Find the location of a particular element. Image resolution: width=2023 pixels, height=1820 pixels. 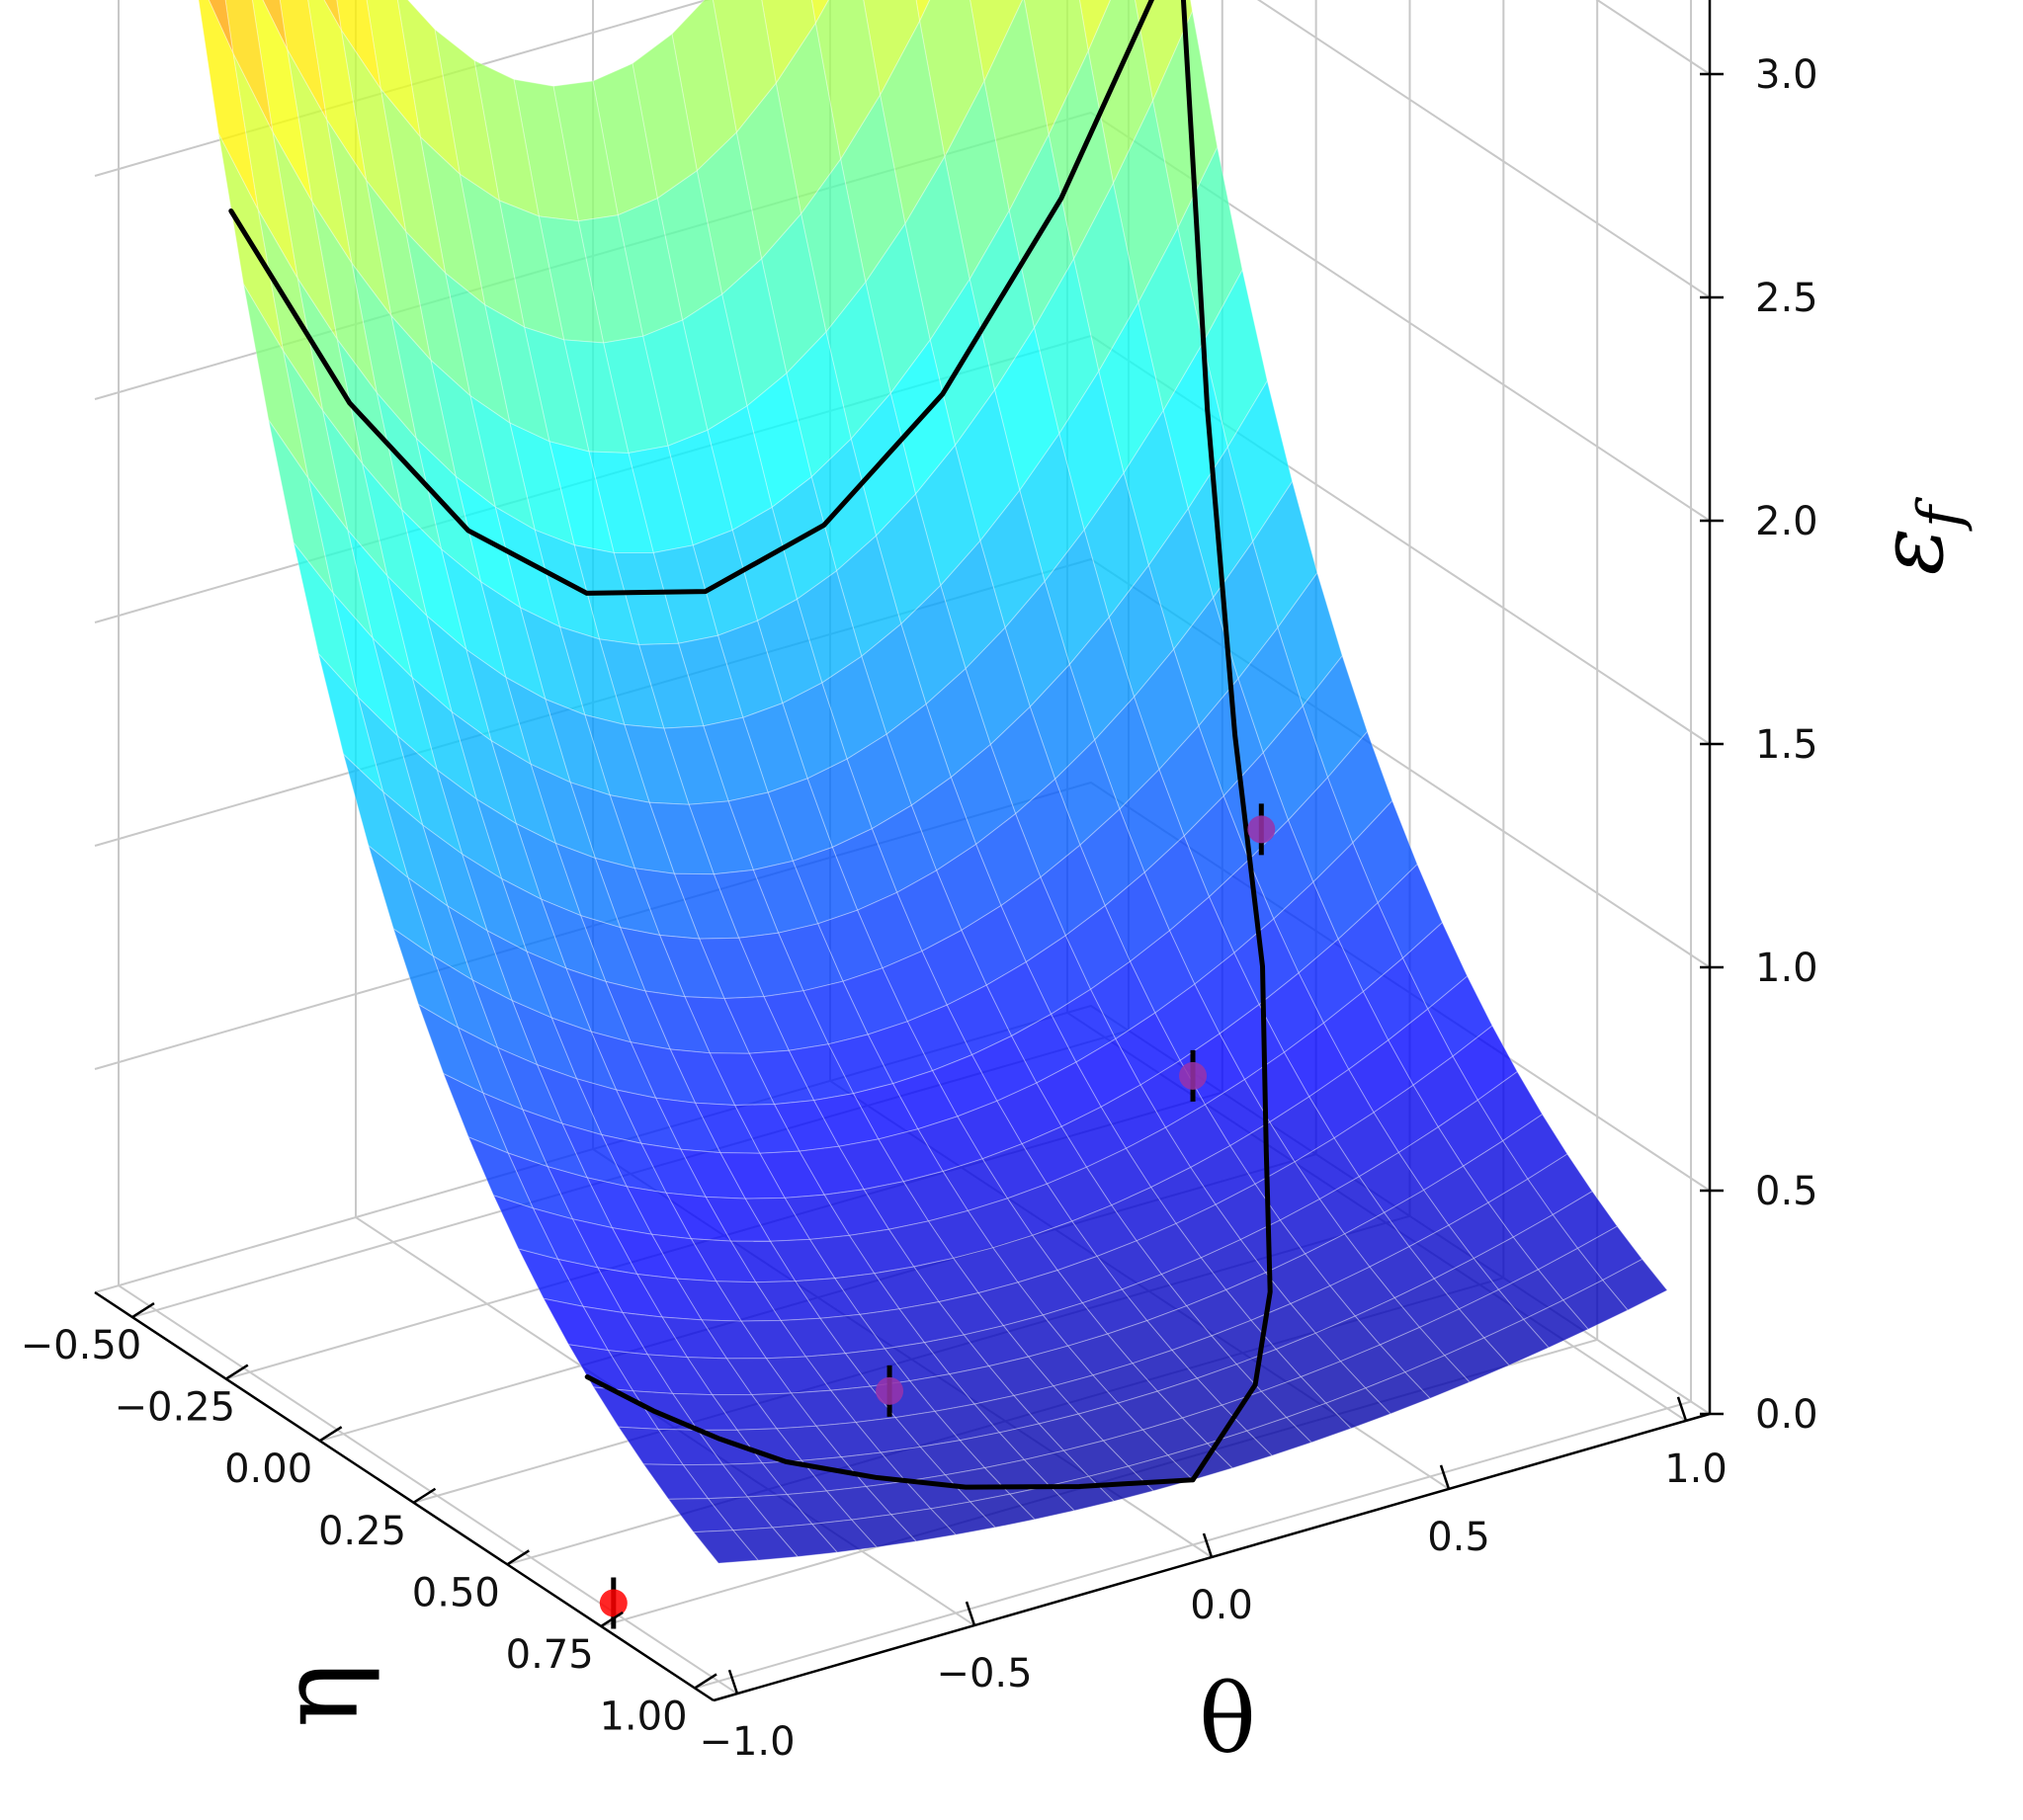

z-tick-label-3: 1.5 is located at coordinates (1786, 745).